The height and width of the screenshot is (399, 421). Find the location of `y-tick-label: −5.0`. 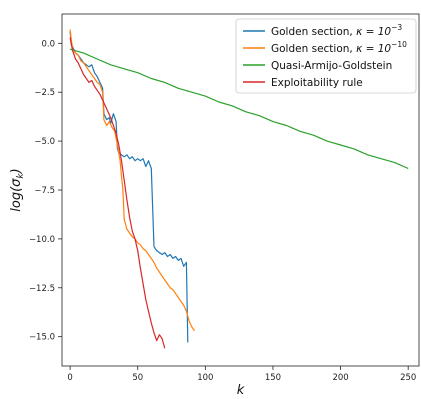

y-tick-label: −5.0 is located at coordinates (44, 142).